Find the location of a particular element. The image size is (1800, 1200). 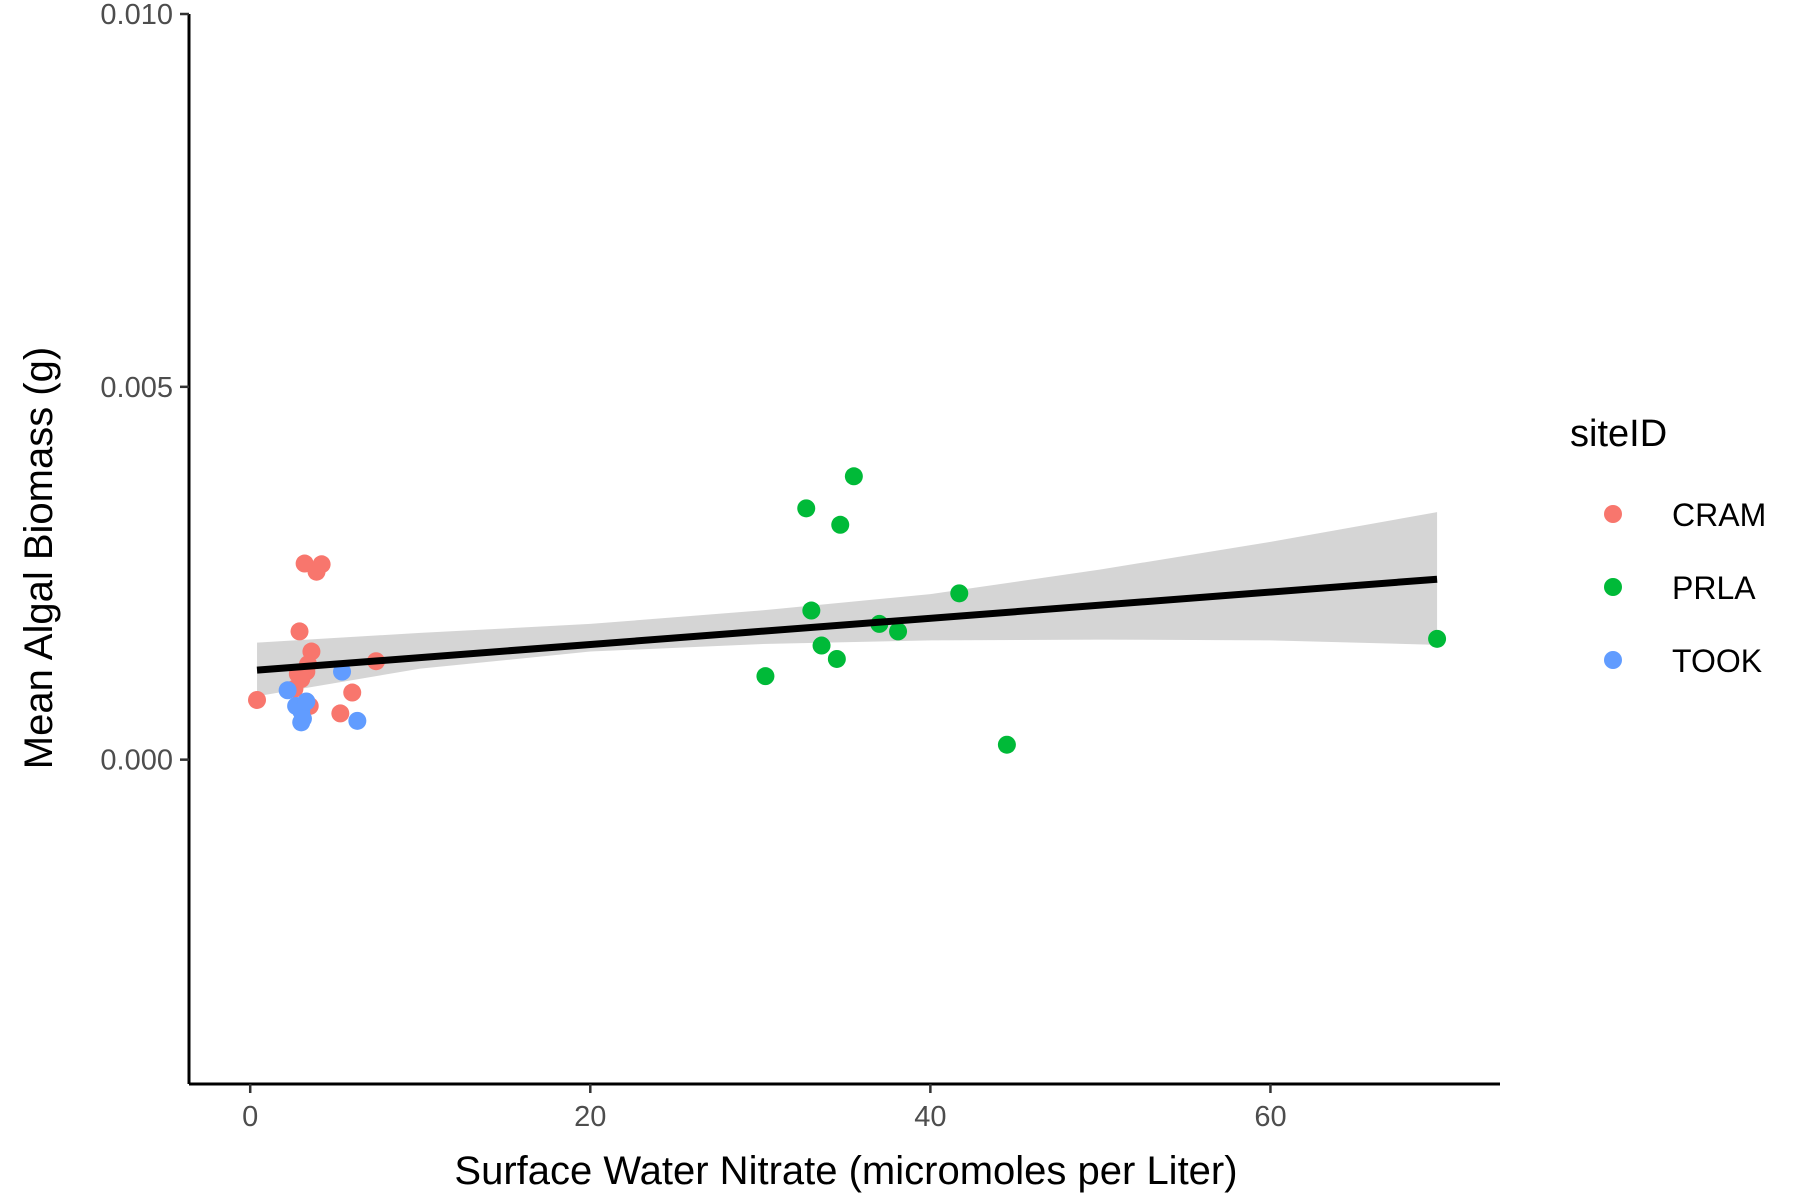

y-axis-ticks: 0.000 0.005 0.010 is located at coordinates (144, 388).